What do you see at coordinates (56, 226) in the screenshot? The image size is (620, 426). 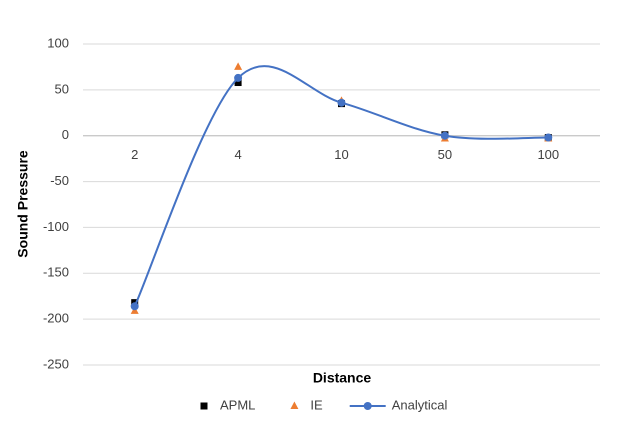 I see `y-tick-label: -100` at bounding box center [56, 226].